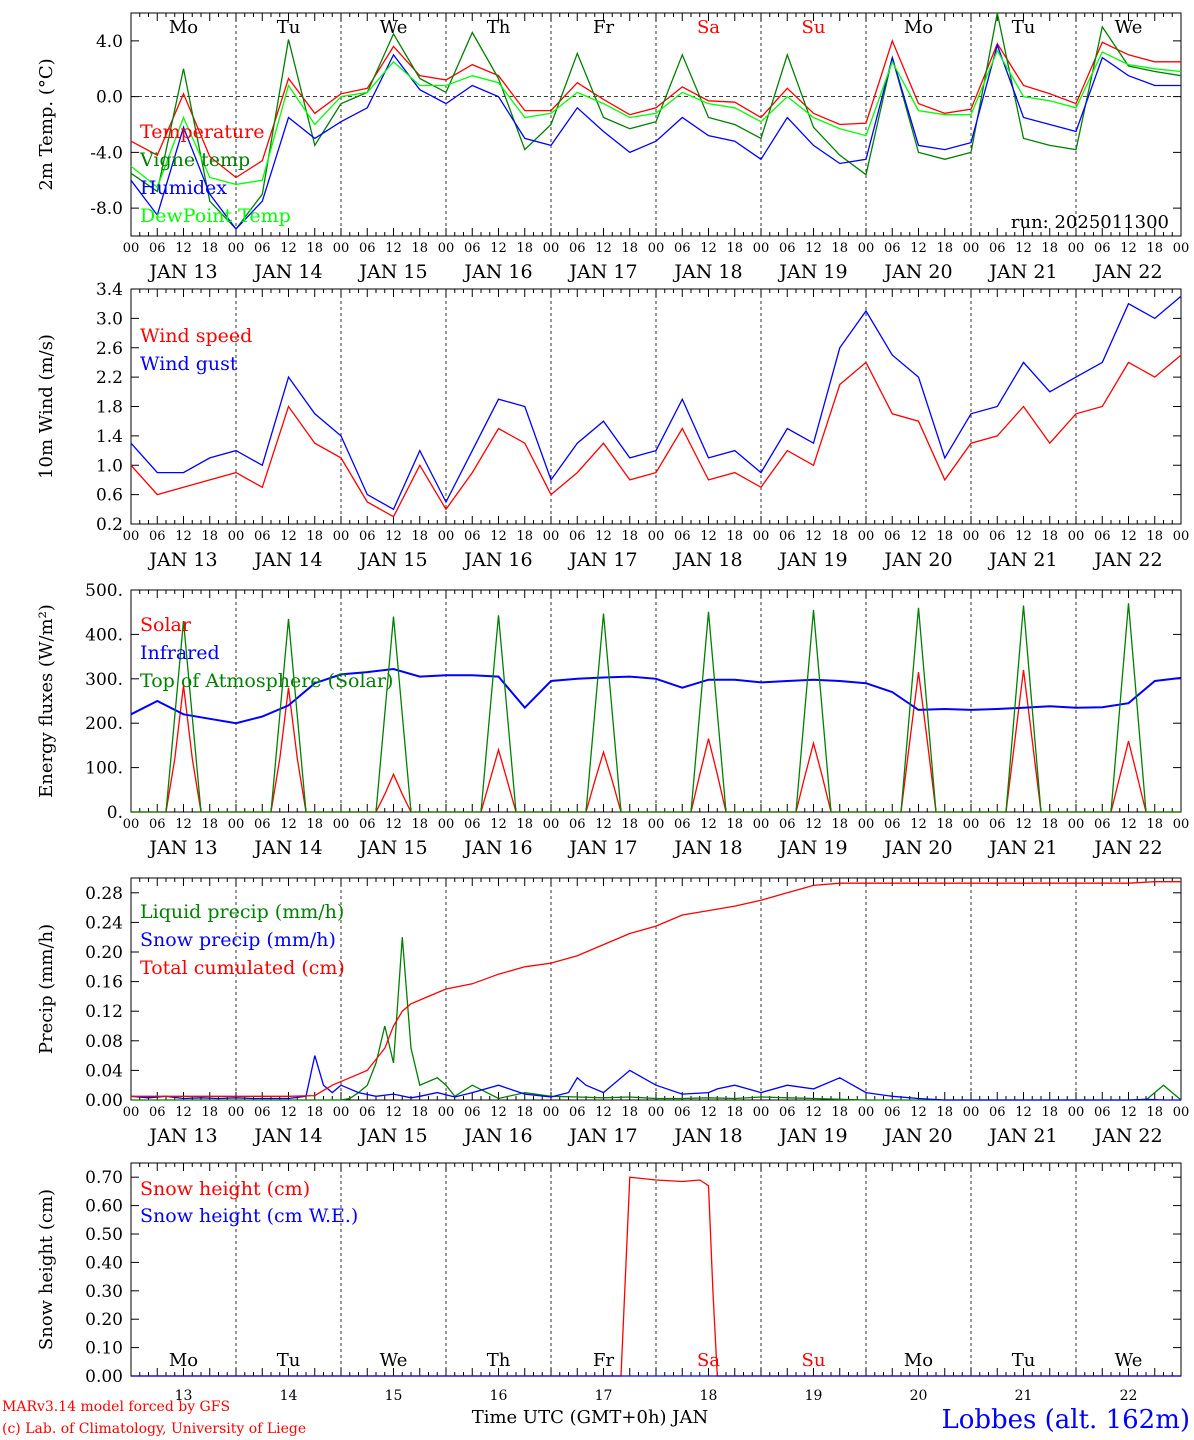  I want to click on y-tick-label: 2.2, so click(109, 378).